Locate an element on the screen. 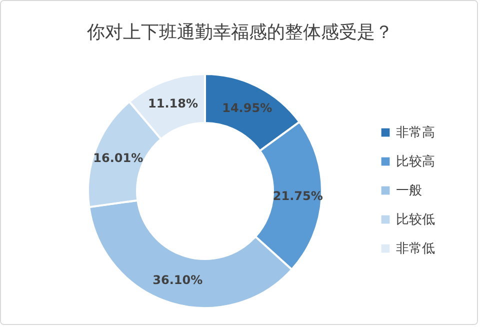  data-label: 11.18% is located at coordinates (173, 103).